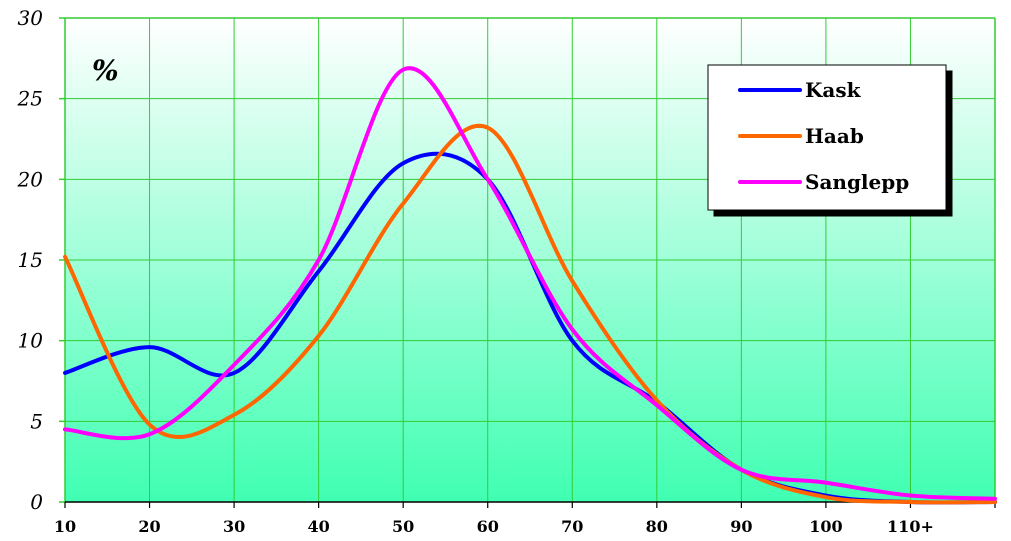 Image resolution: width=1011 pixels, height=541 pixels. Describe the element at coordinates (36, 502) in the screenshot. I see `y-tick-label: 0` at that location.